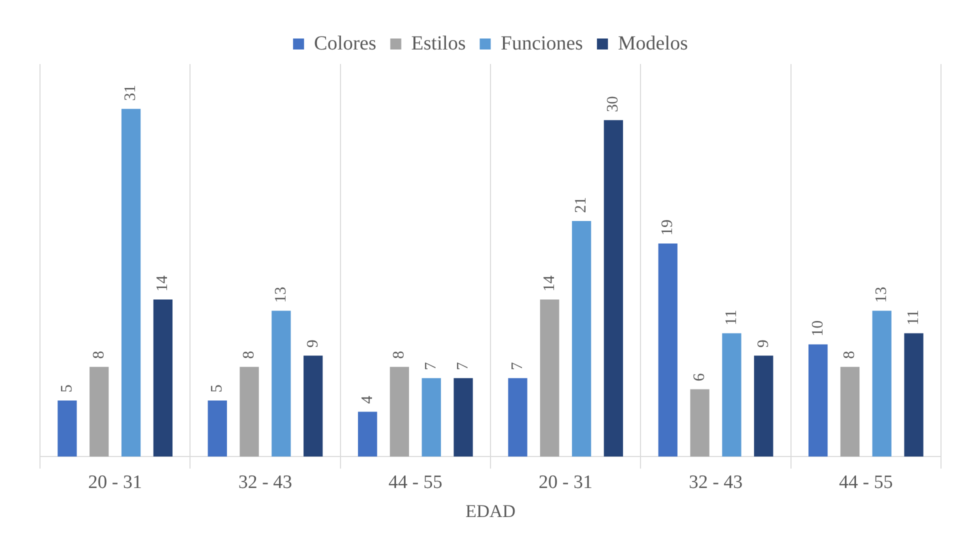 This screenshot has width=957, height=533. I want to click on data-label: 31, so click(131, 92).